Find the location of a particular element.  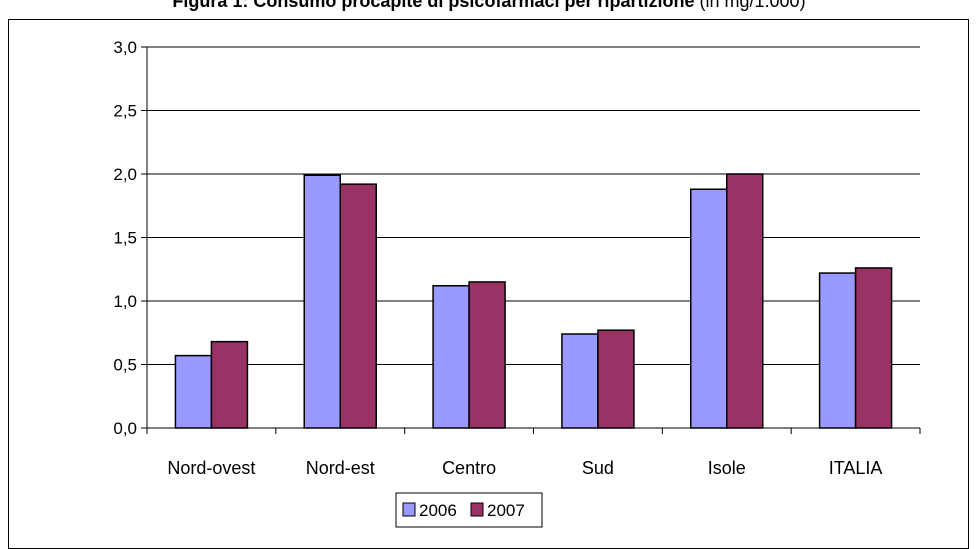

bar-2006-isole is located at coordinates (709, 308).